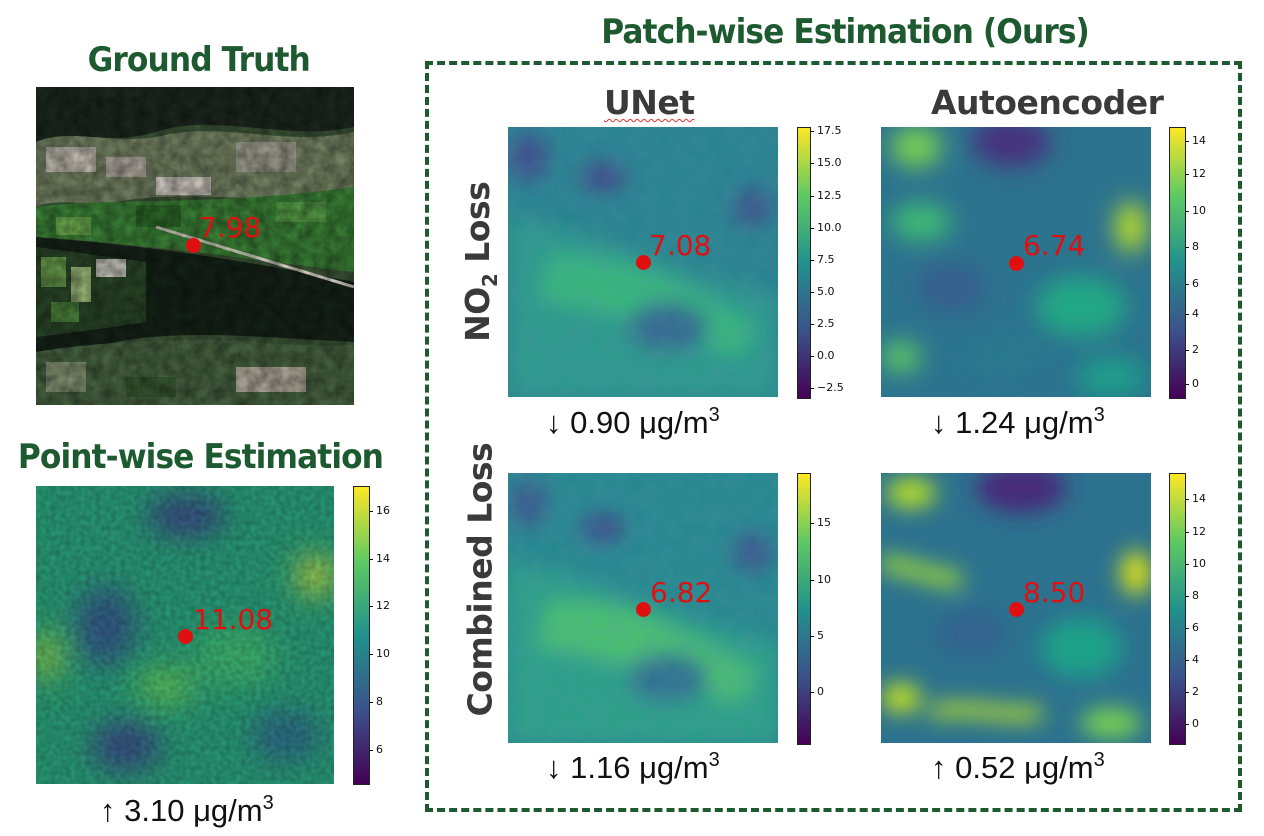 This screenshot has width=1264, height=836. I want to click on pointwise-point-marker, so click(185, 636).